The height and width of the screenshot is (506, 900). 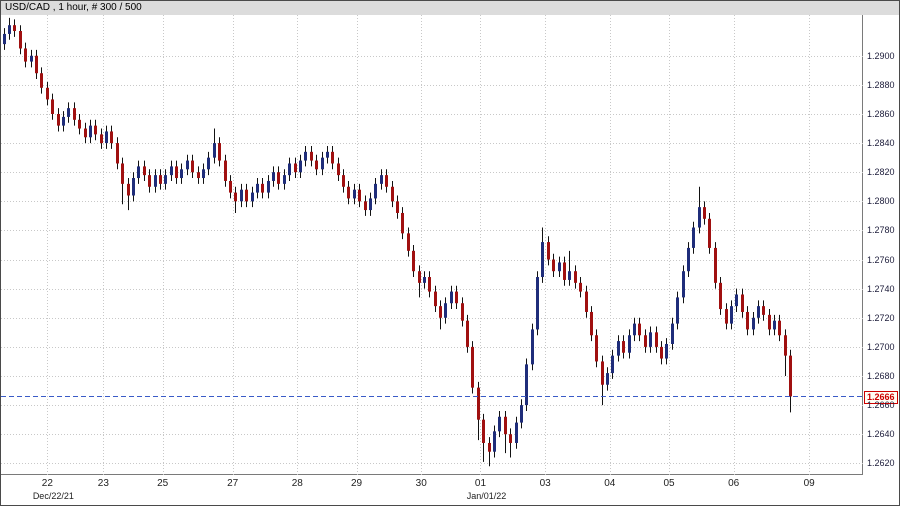 I want to click on time-axis-label: 04, so click(x=610, y=483).